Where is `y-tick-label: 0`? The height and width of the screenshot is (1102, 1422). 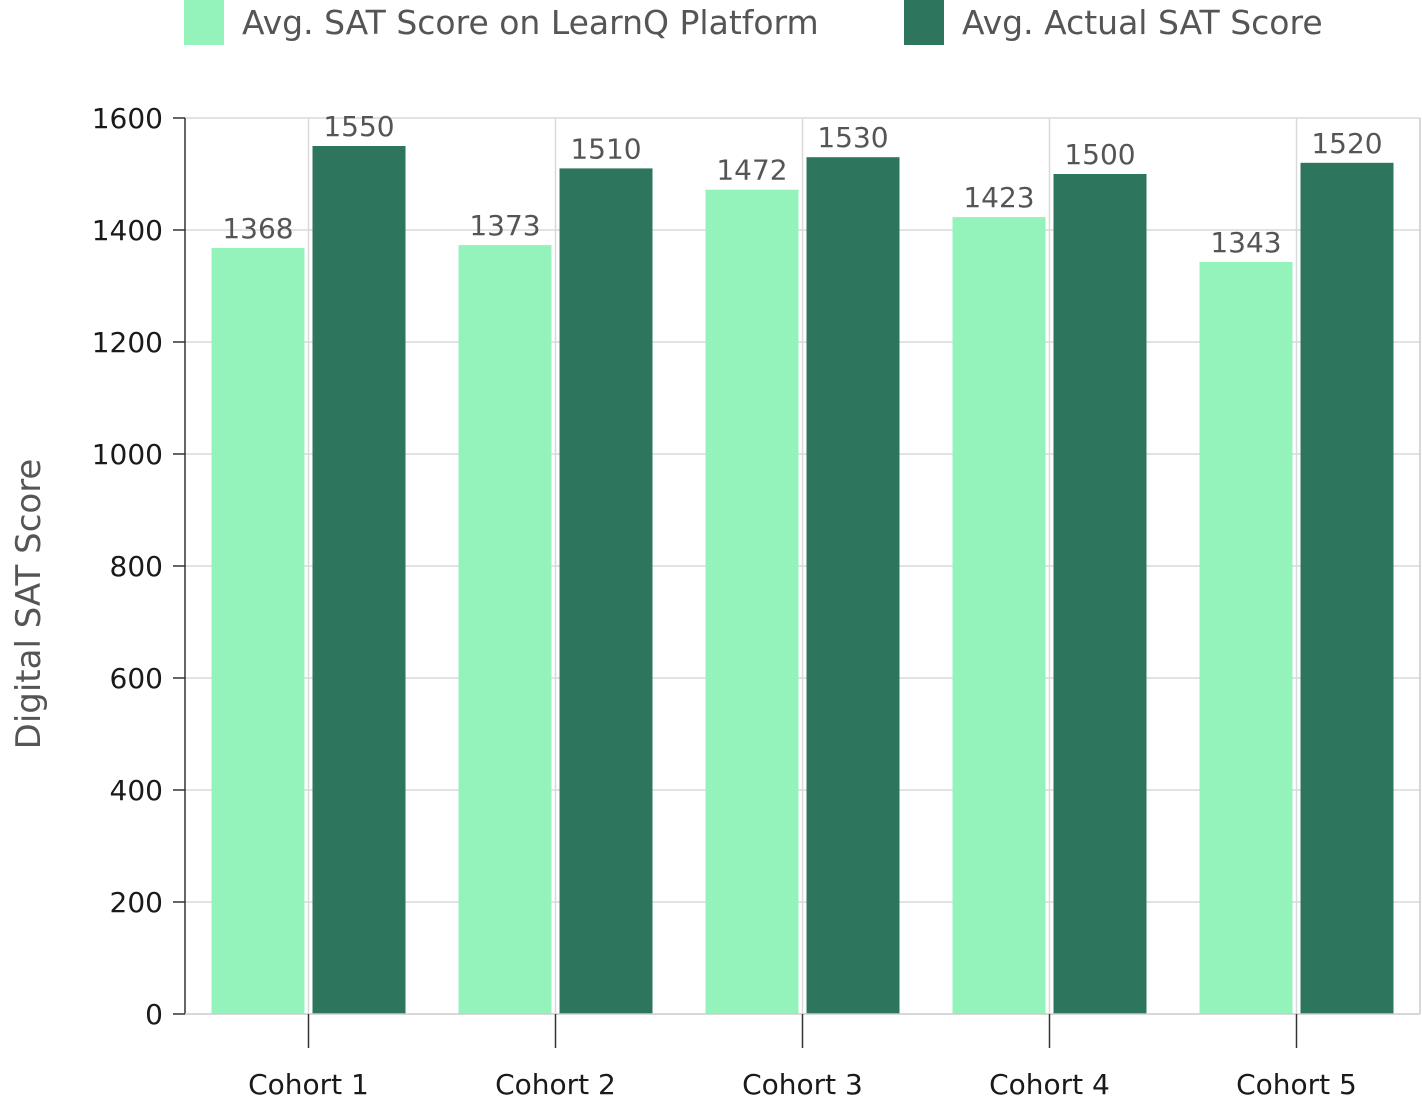
y-tick-label: 0 is located at coordinates (154, 1014).